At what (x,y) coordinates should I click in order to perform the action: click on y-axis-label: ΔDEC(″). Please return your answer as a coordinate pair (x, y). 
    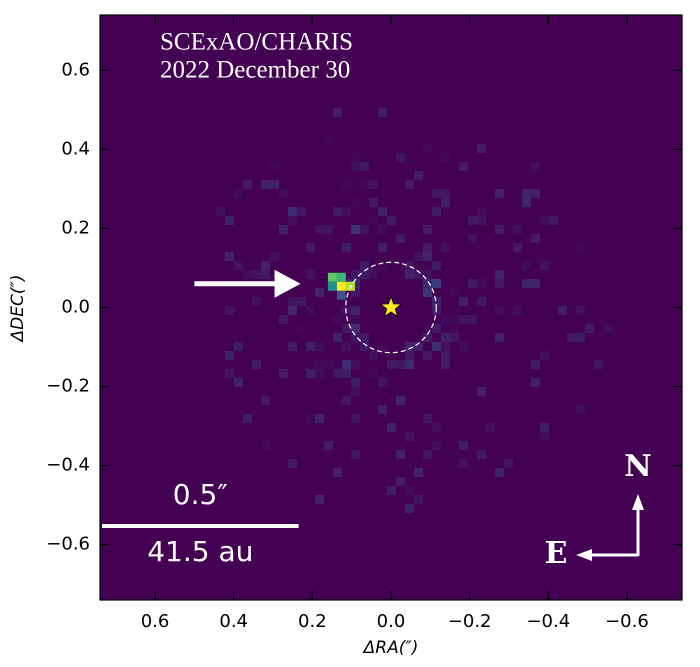
    Looking at the image, I should click on (18, 309).